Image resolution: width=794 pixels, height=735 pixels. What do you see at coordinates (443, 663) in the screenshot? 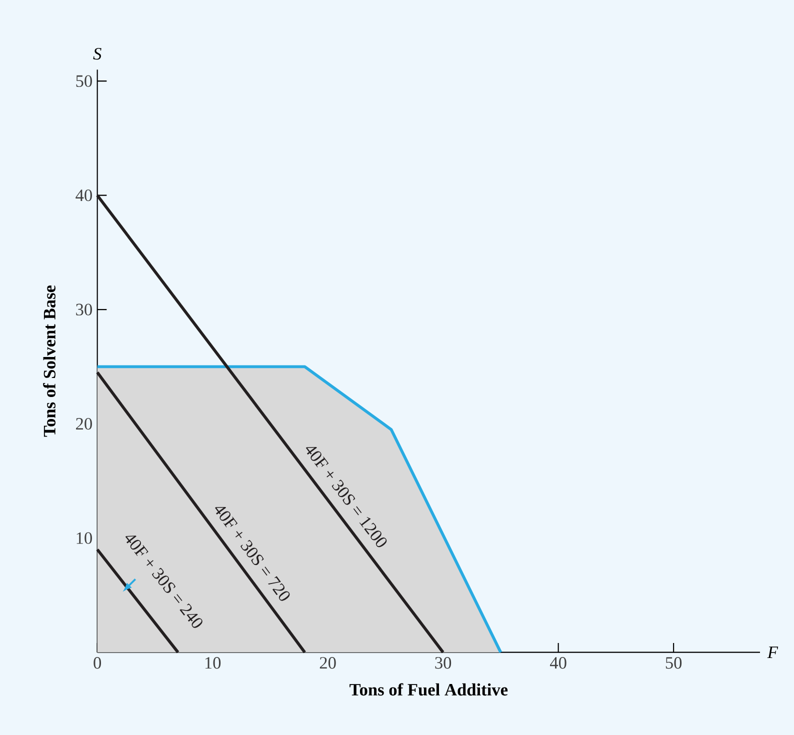
I see `x-tick-label: 30` at bounding box center [443, 663].